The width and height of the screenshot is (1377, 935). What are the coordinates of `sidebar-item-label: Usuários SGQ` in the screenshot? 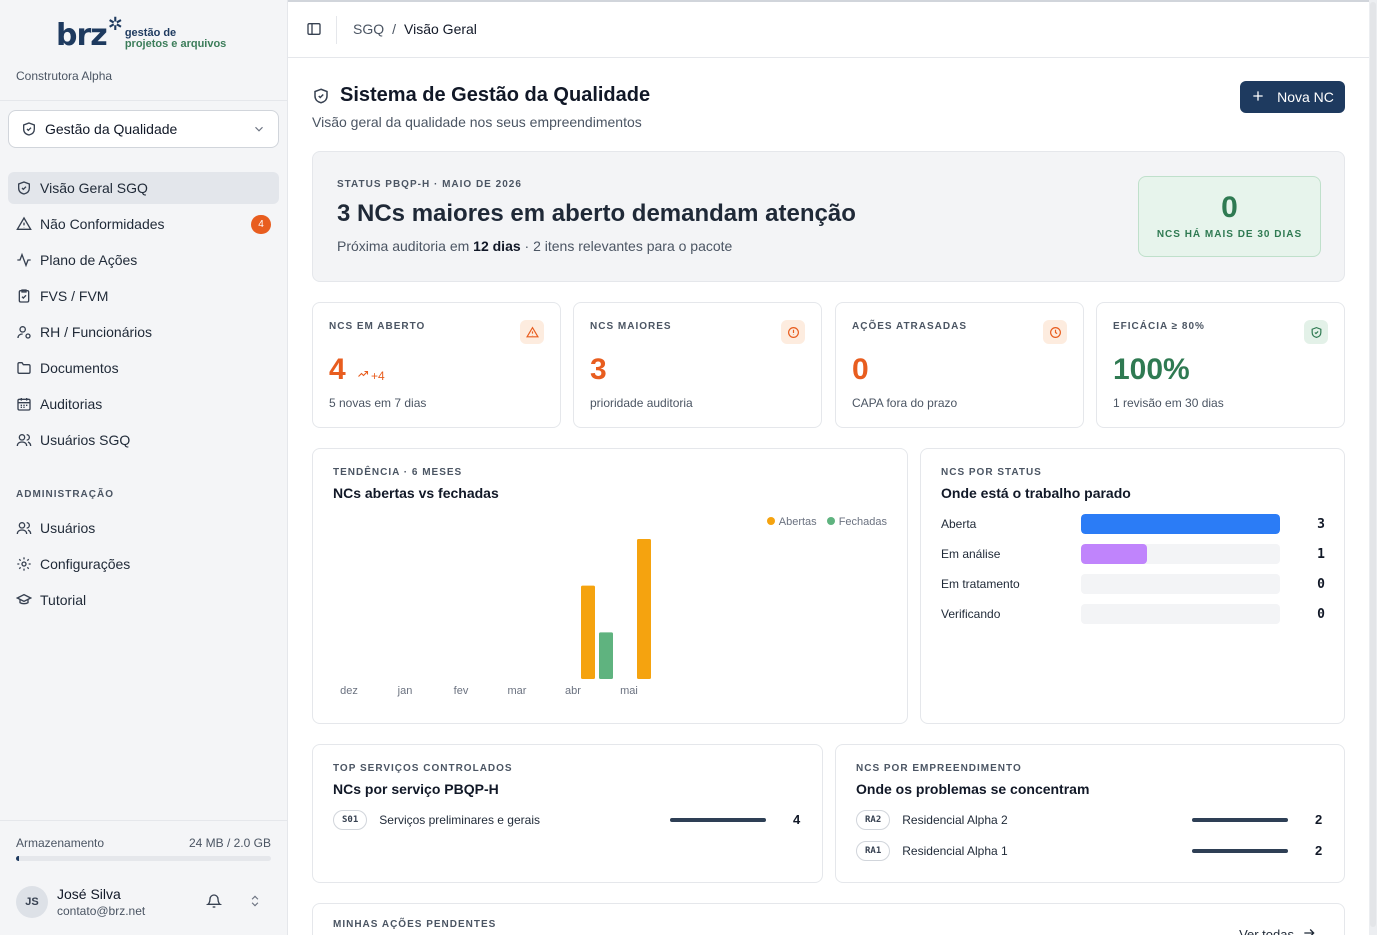 It's located at (85, 440).